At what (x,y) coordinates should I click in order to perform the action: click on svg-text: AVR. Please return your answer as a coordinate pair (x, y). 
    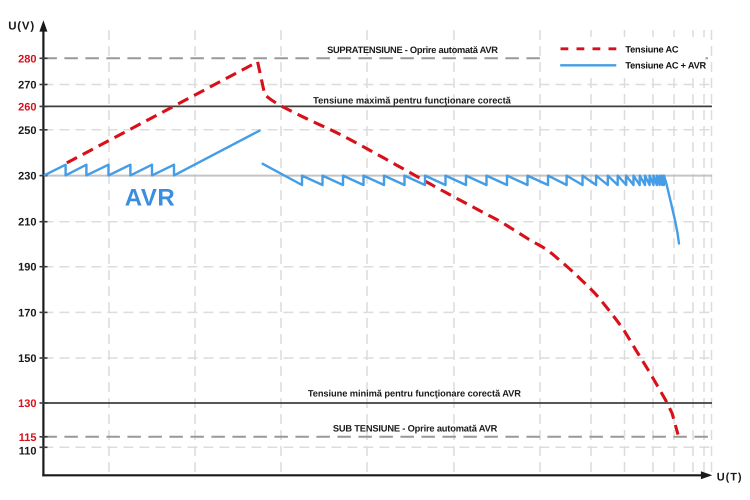
    Looking at the image, I should click on (150, 198).